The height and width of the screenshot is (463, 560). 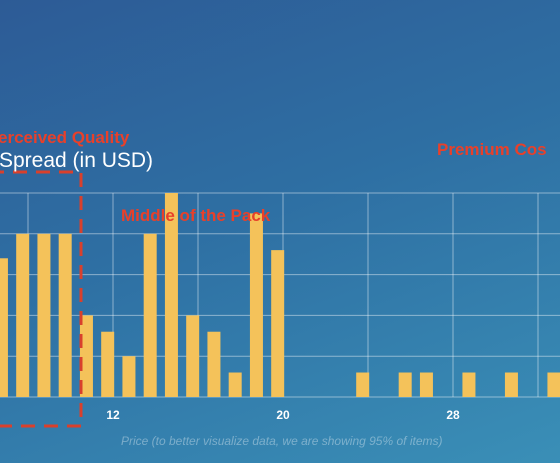 What do you see at coordinates (492, 149) in the screenshot?
I see `annotation-premium-cost: Premium Cos` at bounding box center [492, 149].